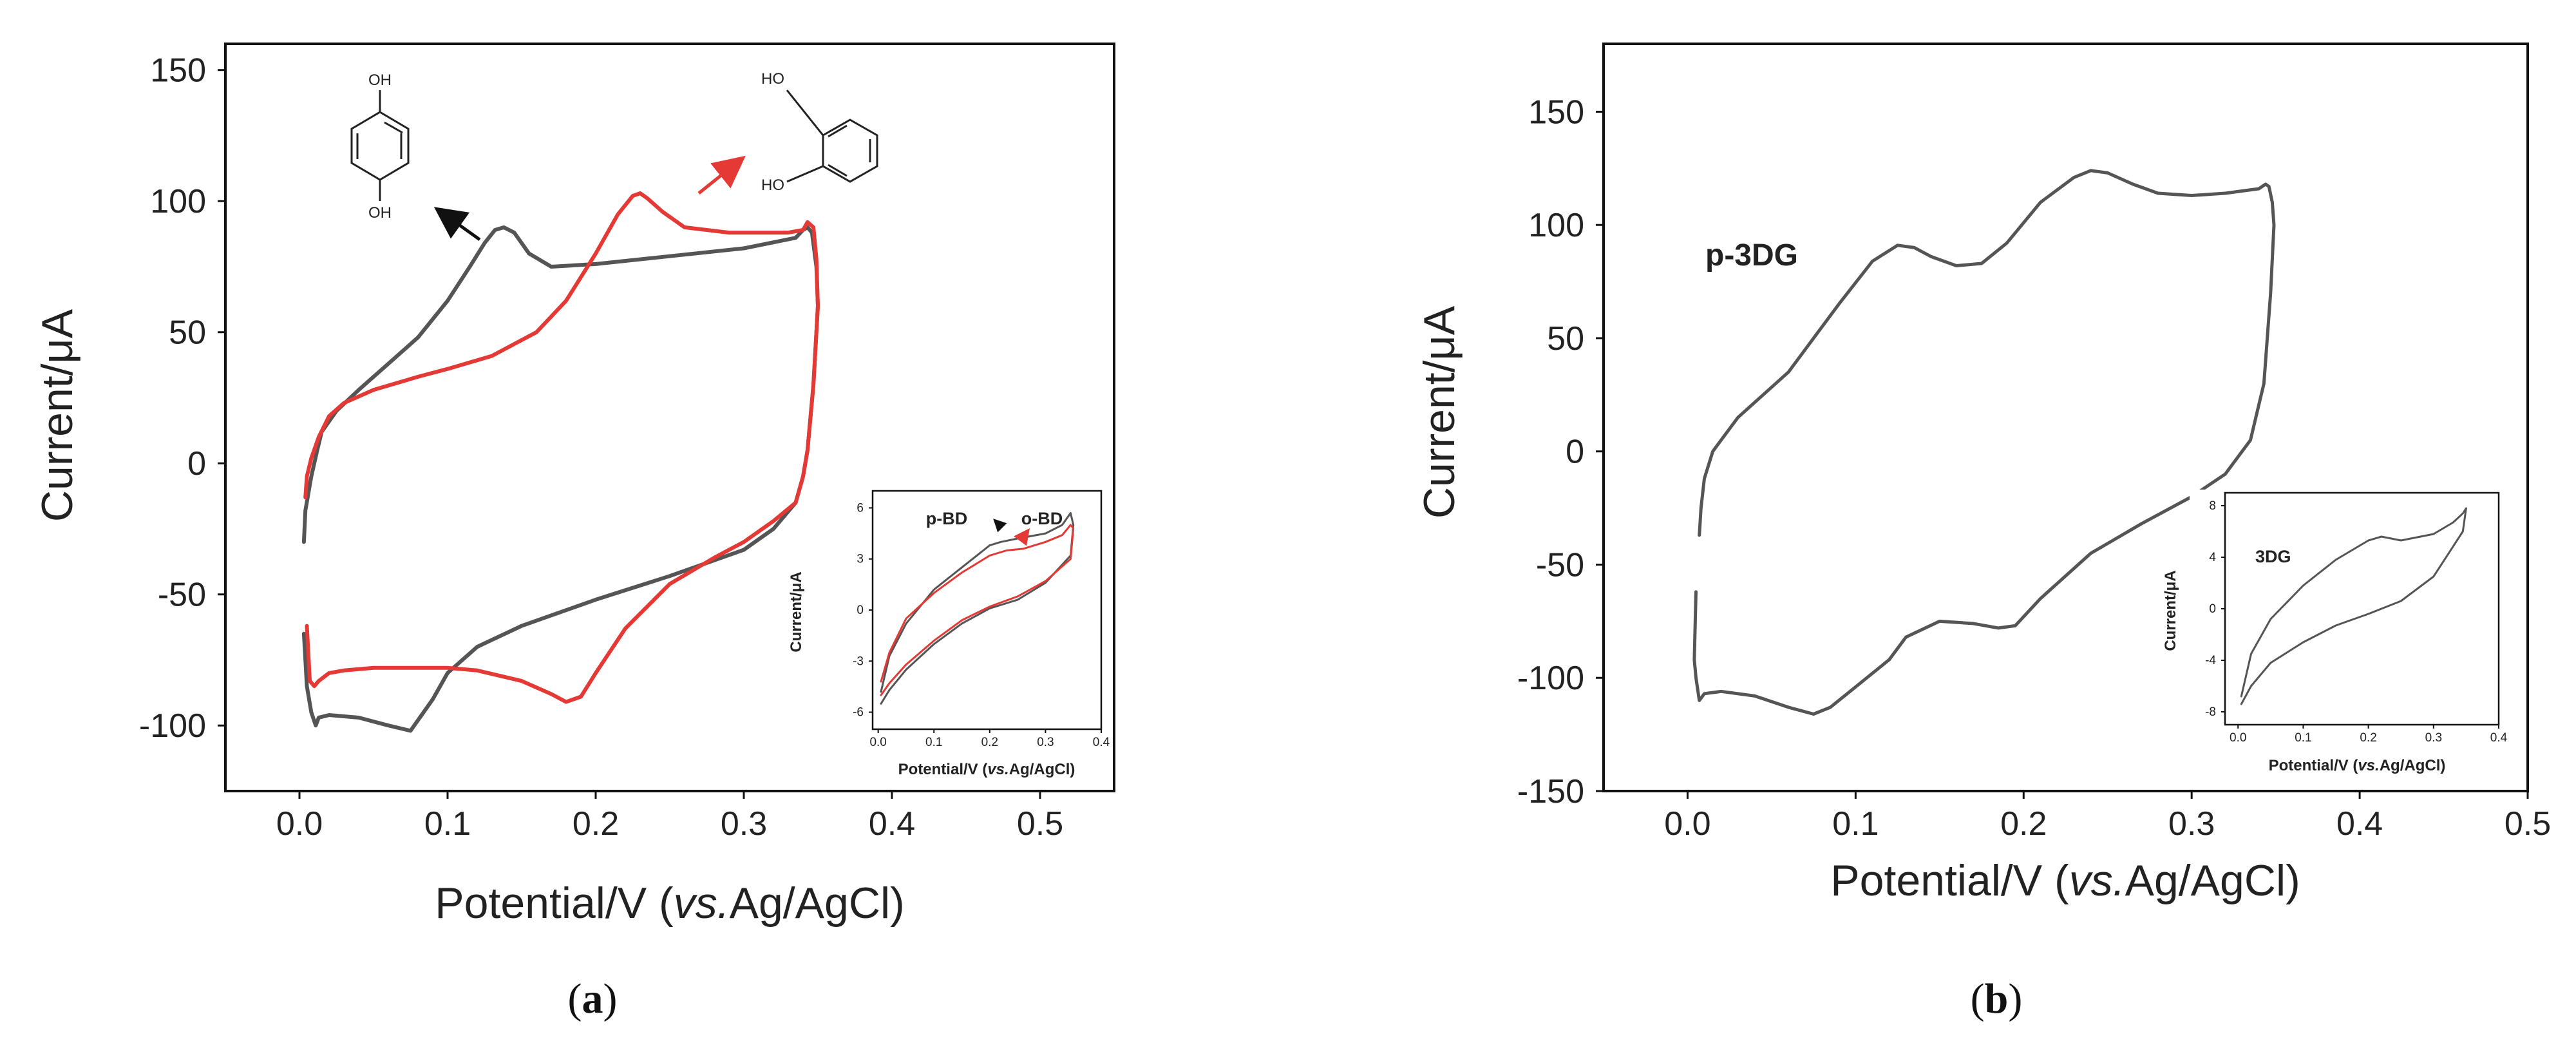 This screenshot has height=1041, width=2576. What do you see at coordinates (596, 824) in the screenshot?
I see `panel-a-xtick-label: 0.2` at bounding box center [596, 824].